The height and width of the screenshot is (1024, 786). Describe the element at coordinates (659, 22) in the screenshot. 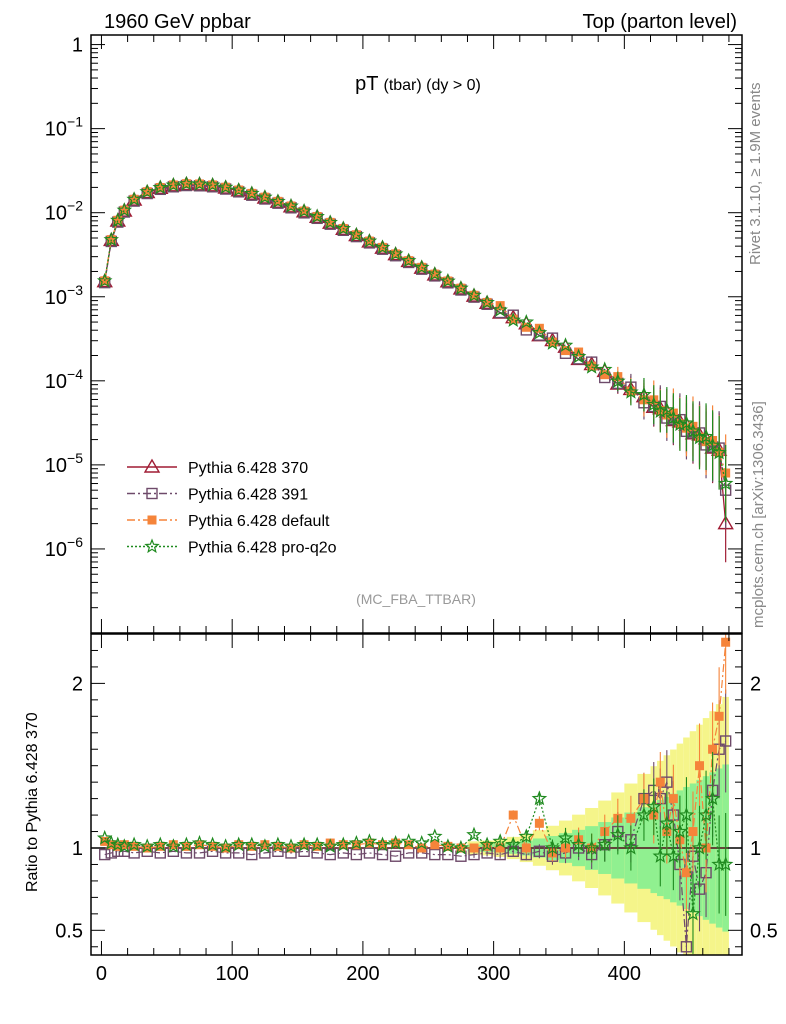

I see `header-right: Top (parton level)` at that location.